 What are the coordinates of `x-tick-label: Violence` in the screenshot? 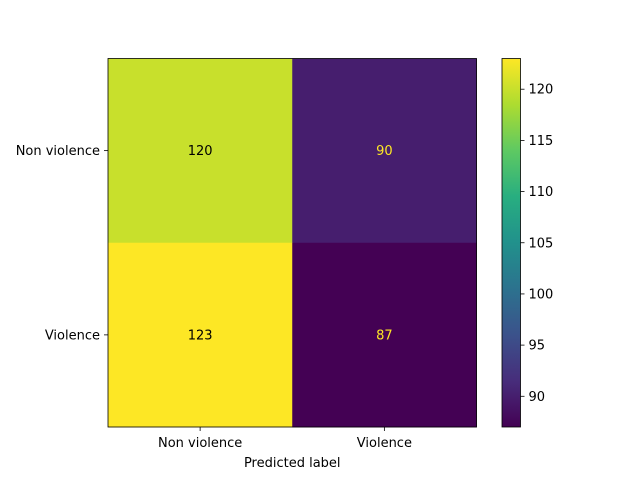 It's located at (384, 443).